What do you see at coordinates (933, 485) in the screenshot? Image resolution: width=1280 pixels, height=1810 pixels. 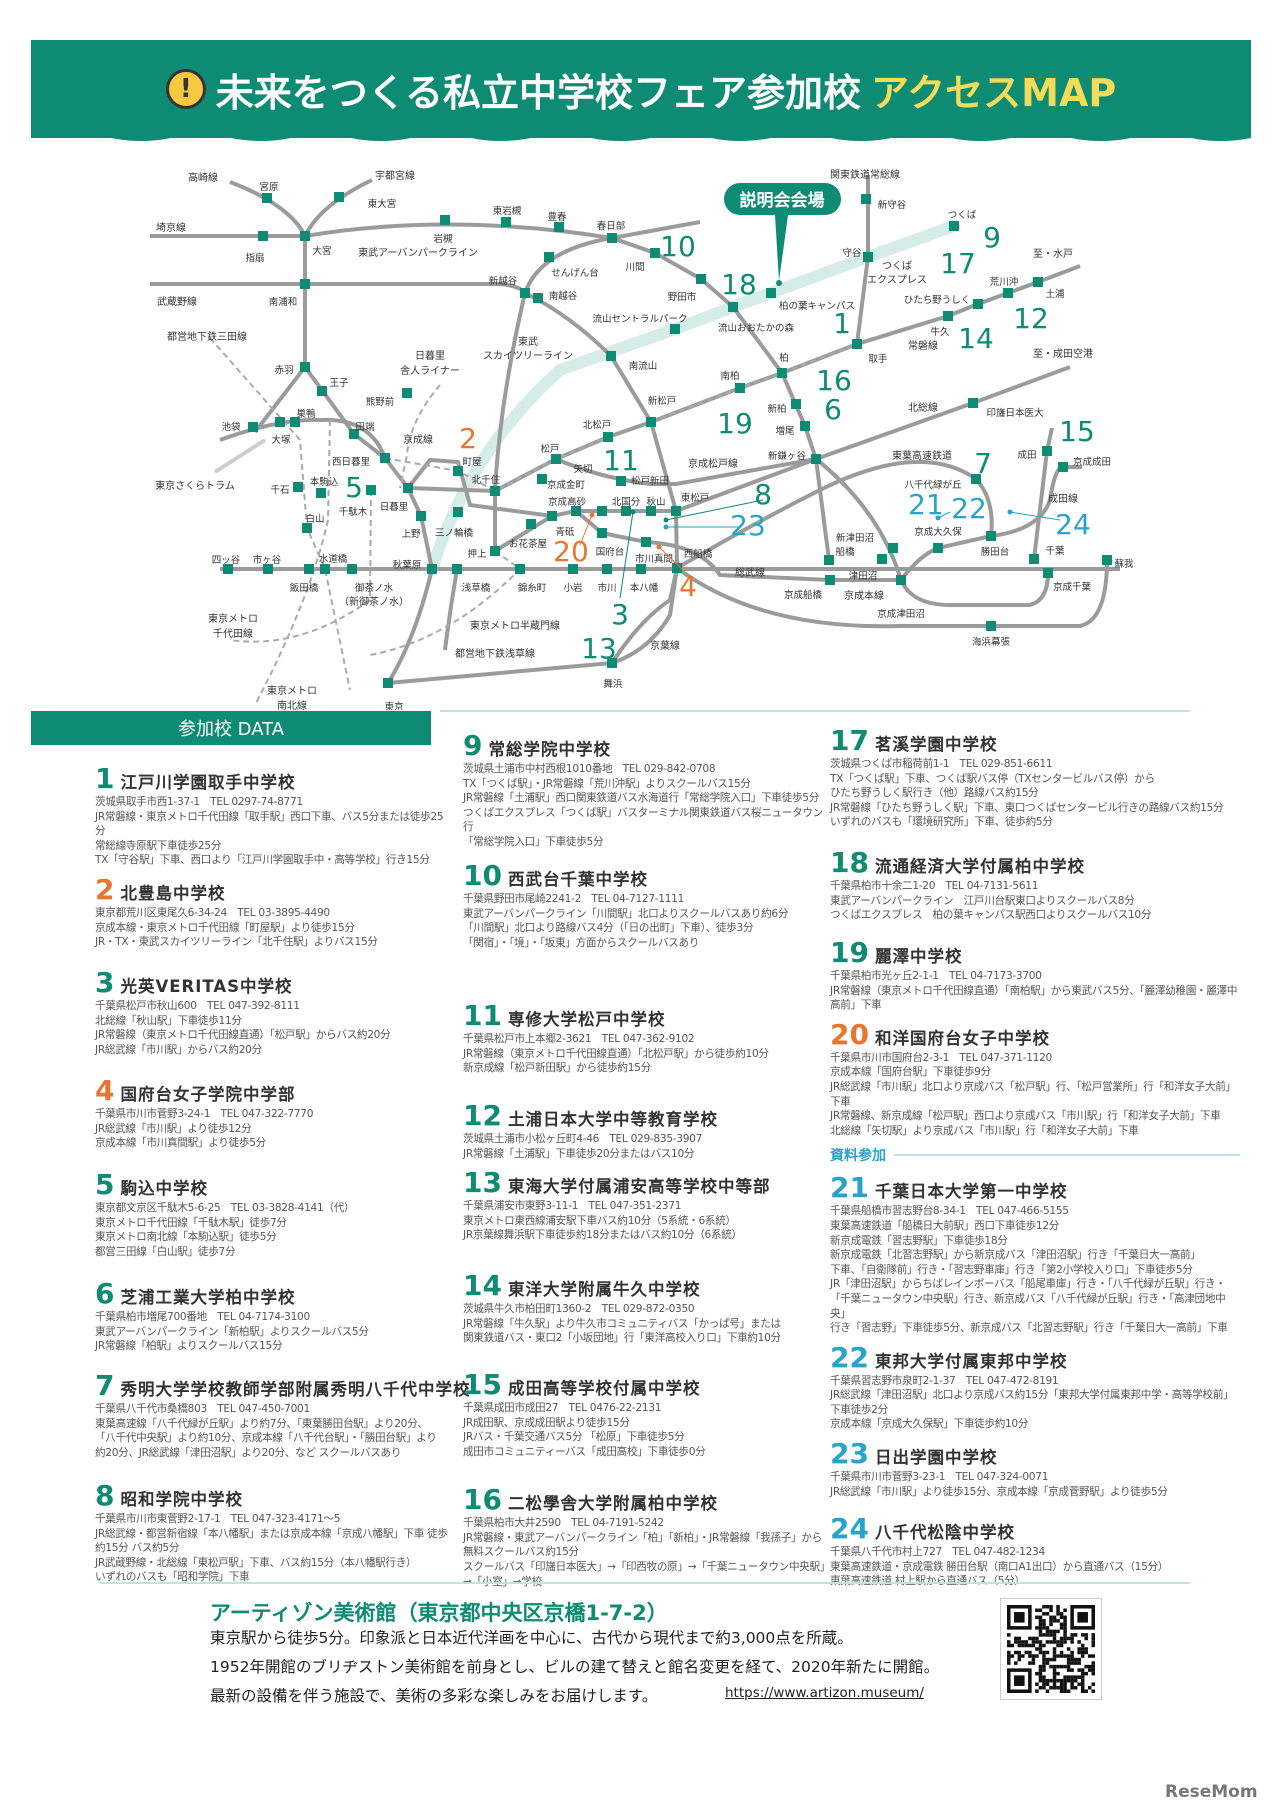 I see `station-label: 八千代緑が丘` at bounding box center [933, 485].